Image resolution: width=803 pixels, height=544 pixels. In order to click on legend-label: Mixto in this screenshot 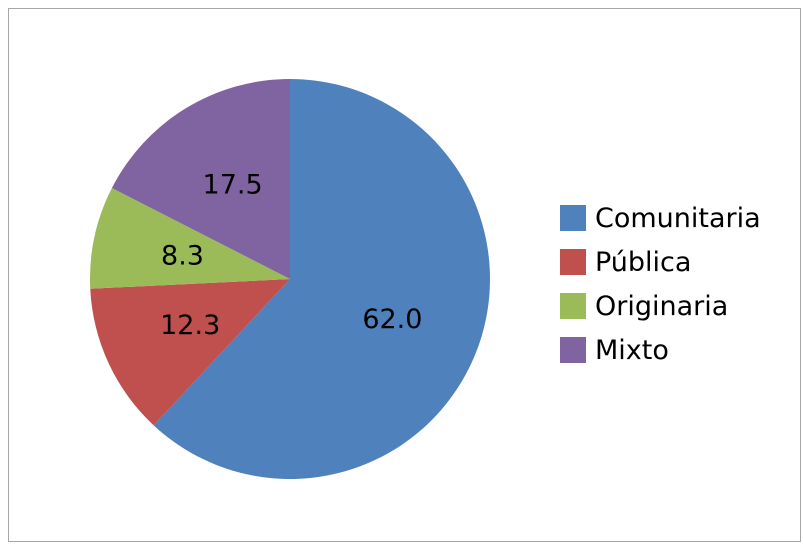, I will do `click(632, 350)`.